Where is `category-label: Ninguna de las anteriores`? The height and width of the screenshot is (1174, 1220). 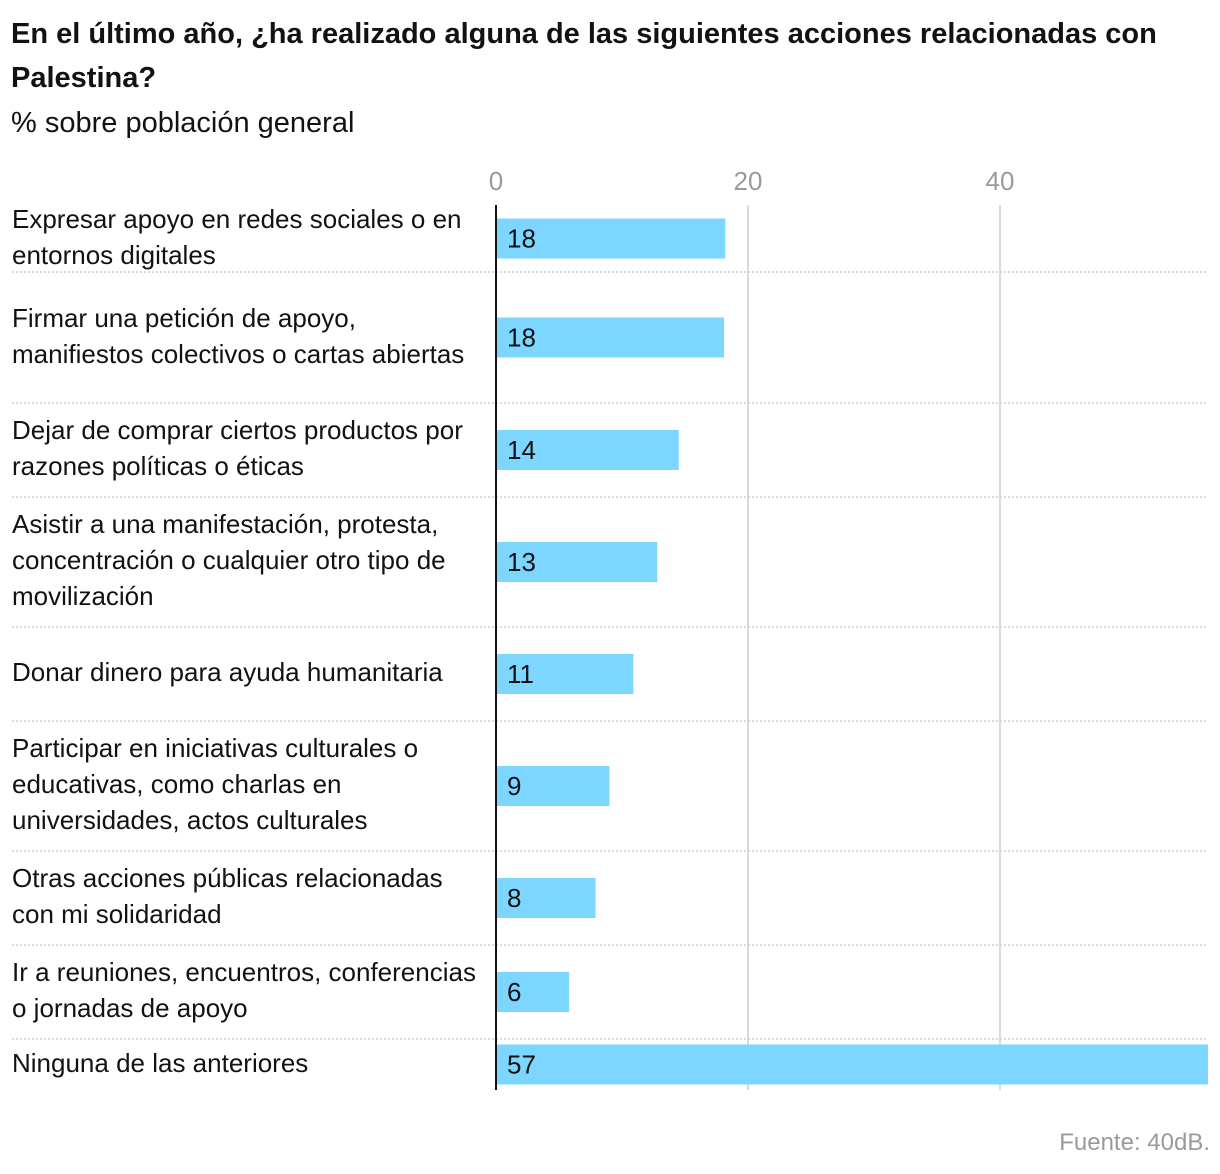
category-label: Ninguna de las anteriores is located at coordinates (160, 1063).